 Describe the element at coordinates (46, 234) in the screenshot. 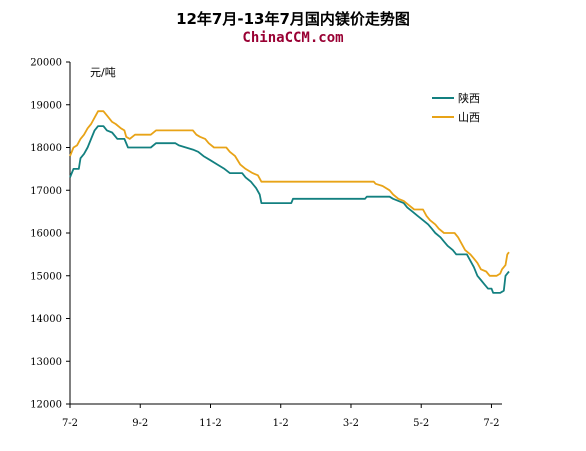

I see `y-tick-label: 16000` at that location.